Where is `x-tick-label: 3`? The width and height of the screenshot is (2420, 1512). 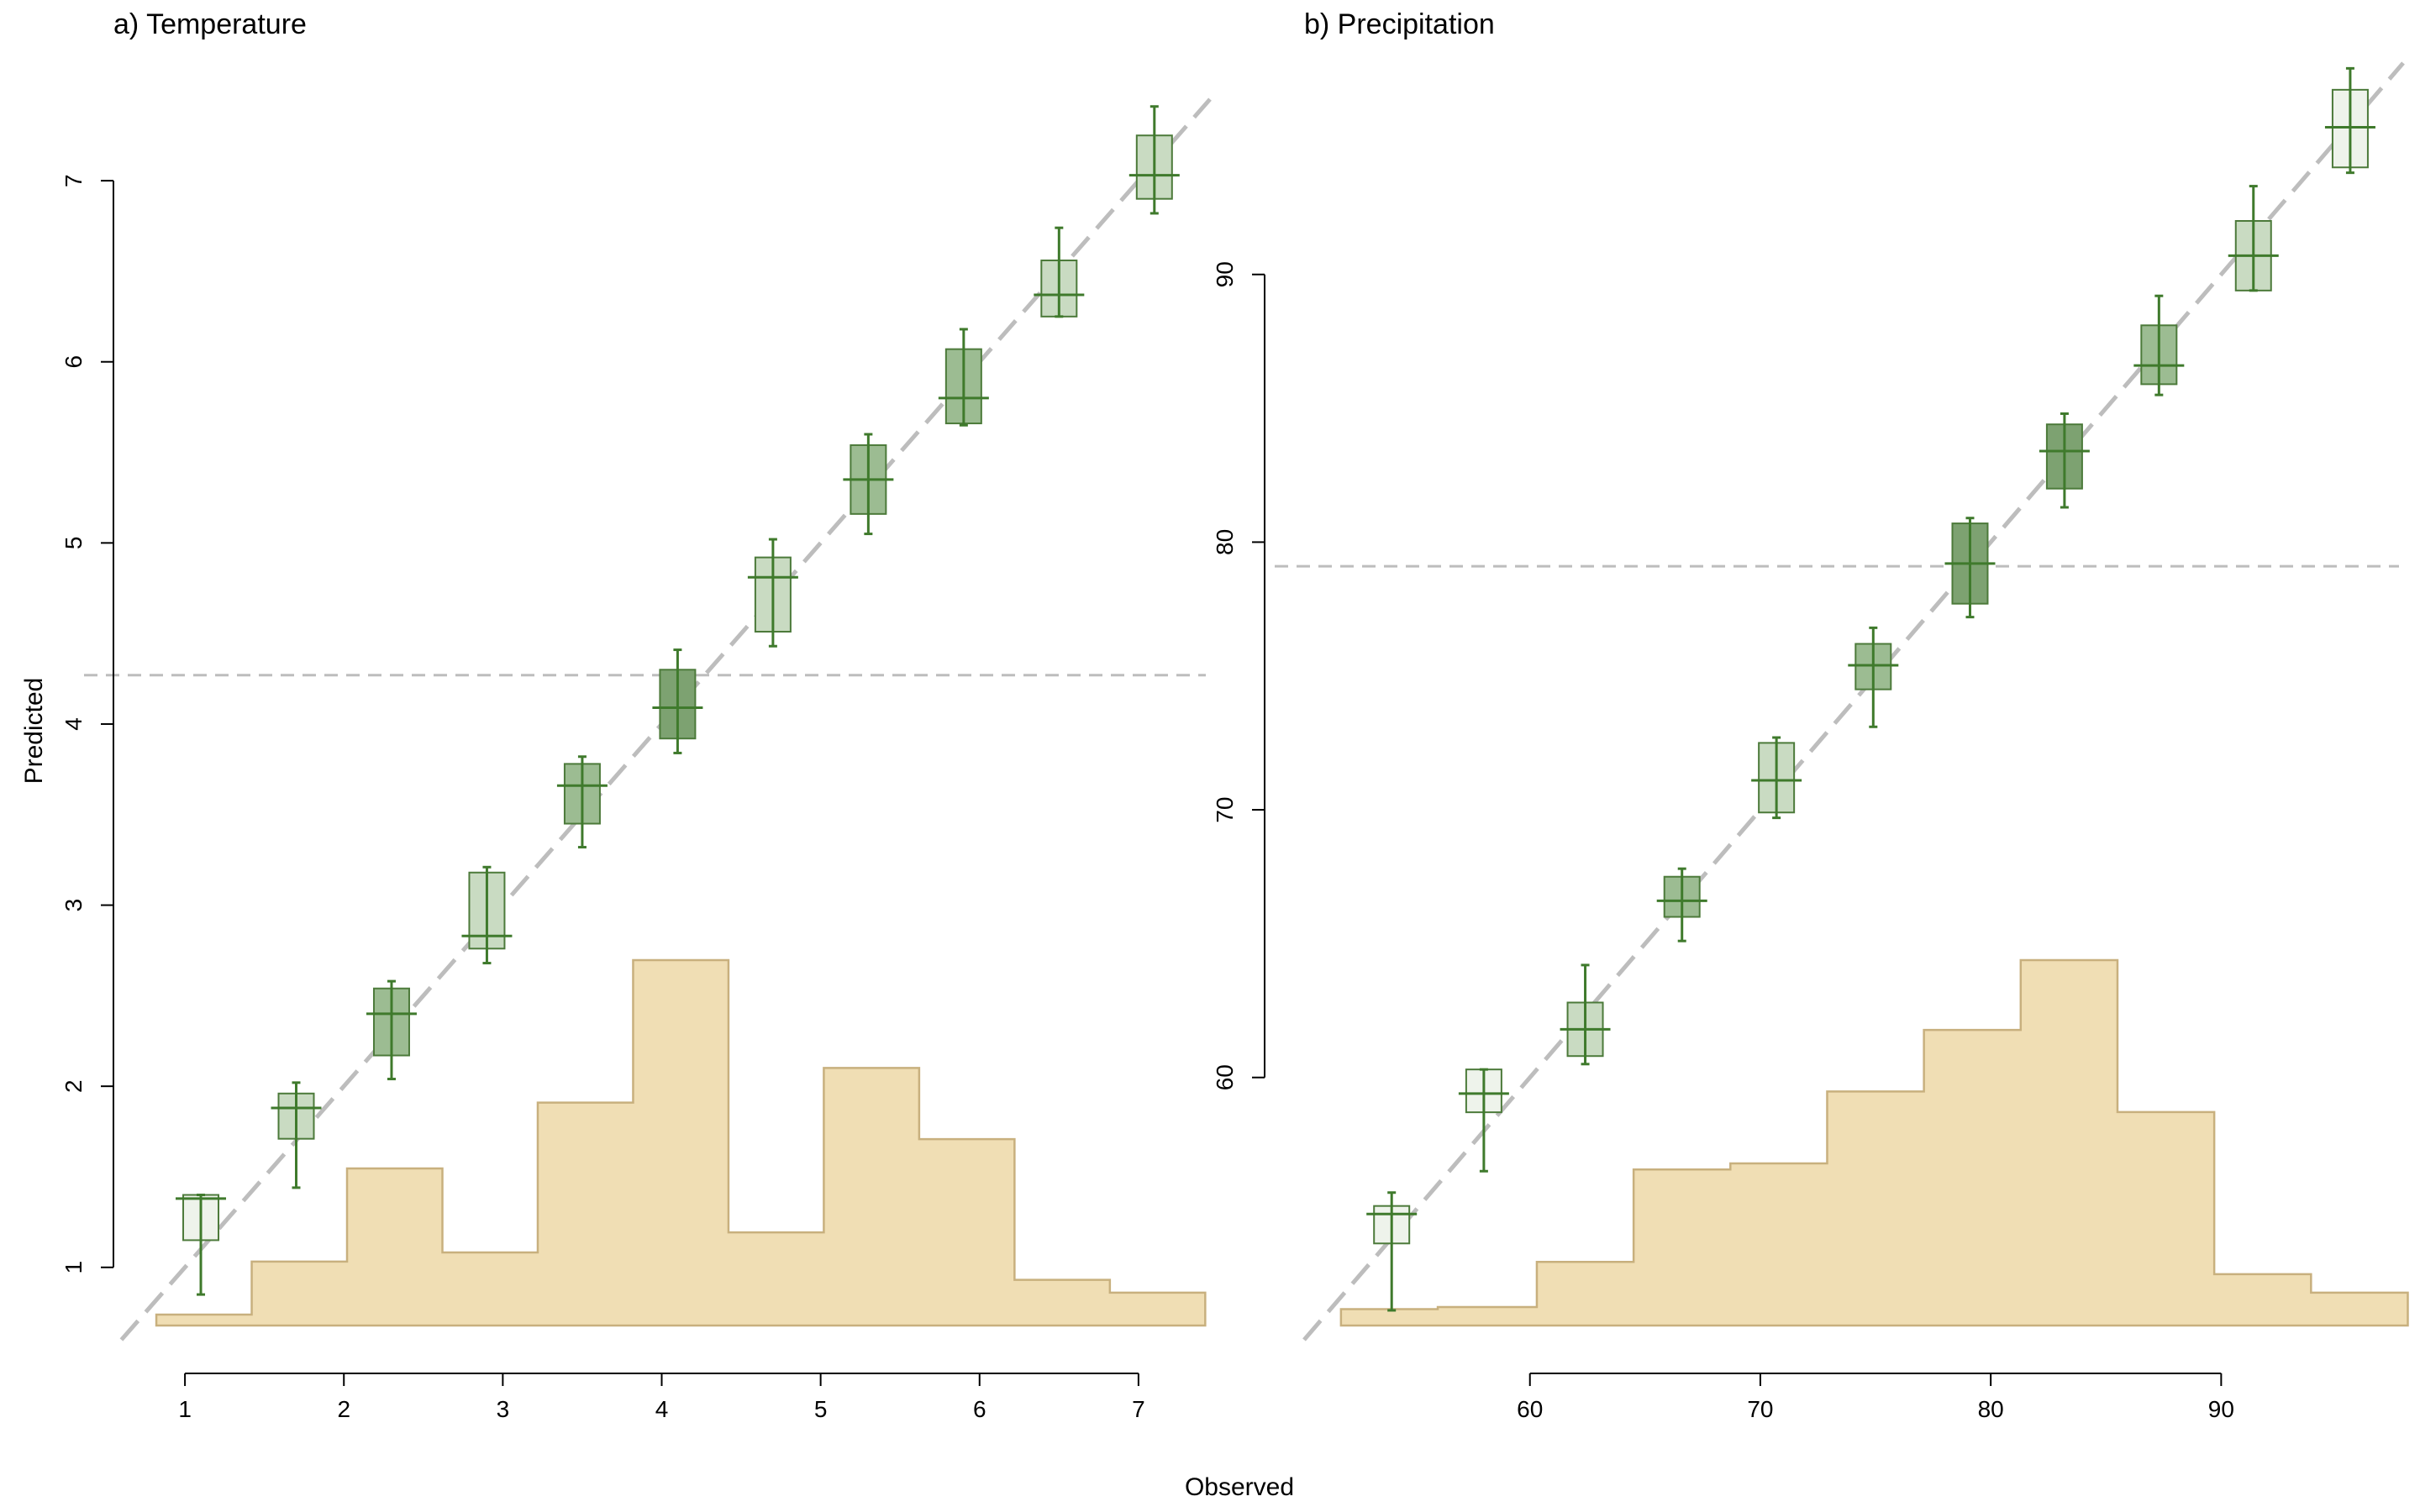
x-tick-label: 3 is located at coordinates (503, 1409).